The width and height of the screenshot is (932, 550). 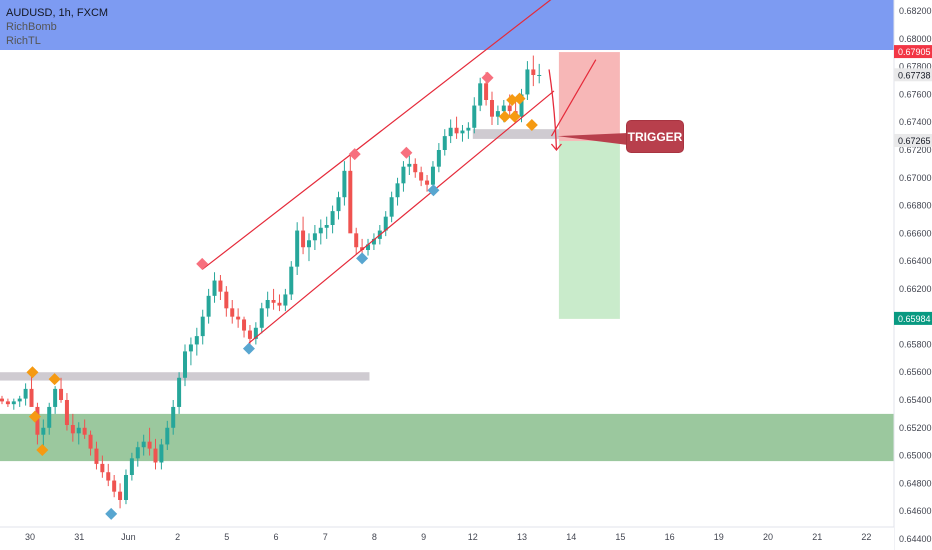 I want to click on breakout-level, so click(x=539, y=134).